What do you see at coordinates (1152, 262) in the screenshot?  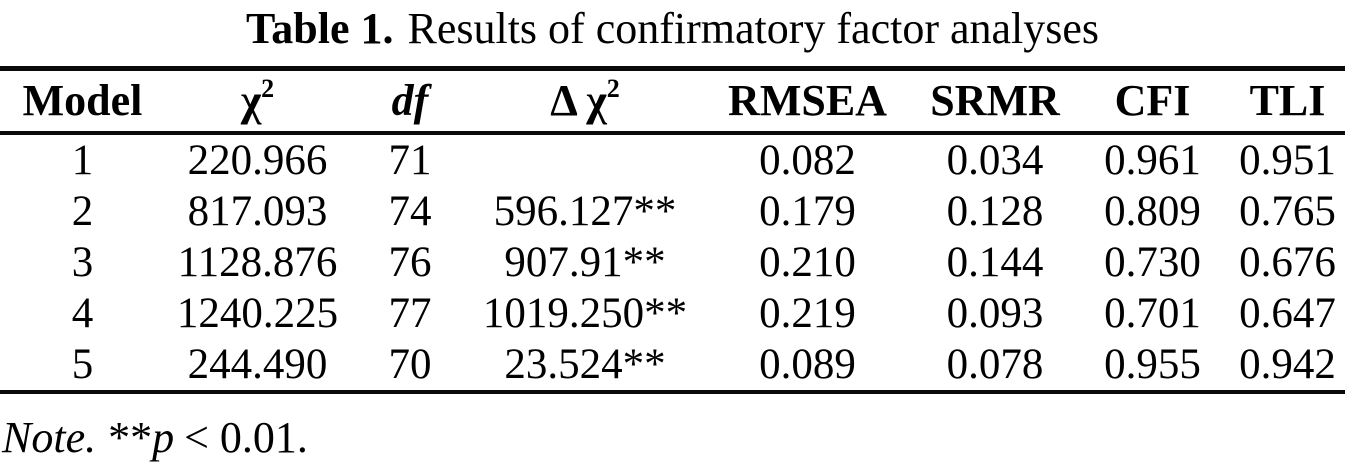 I see `cell-cfi: 0.730` at bounding box center [1152, 262].